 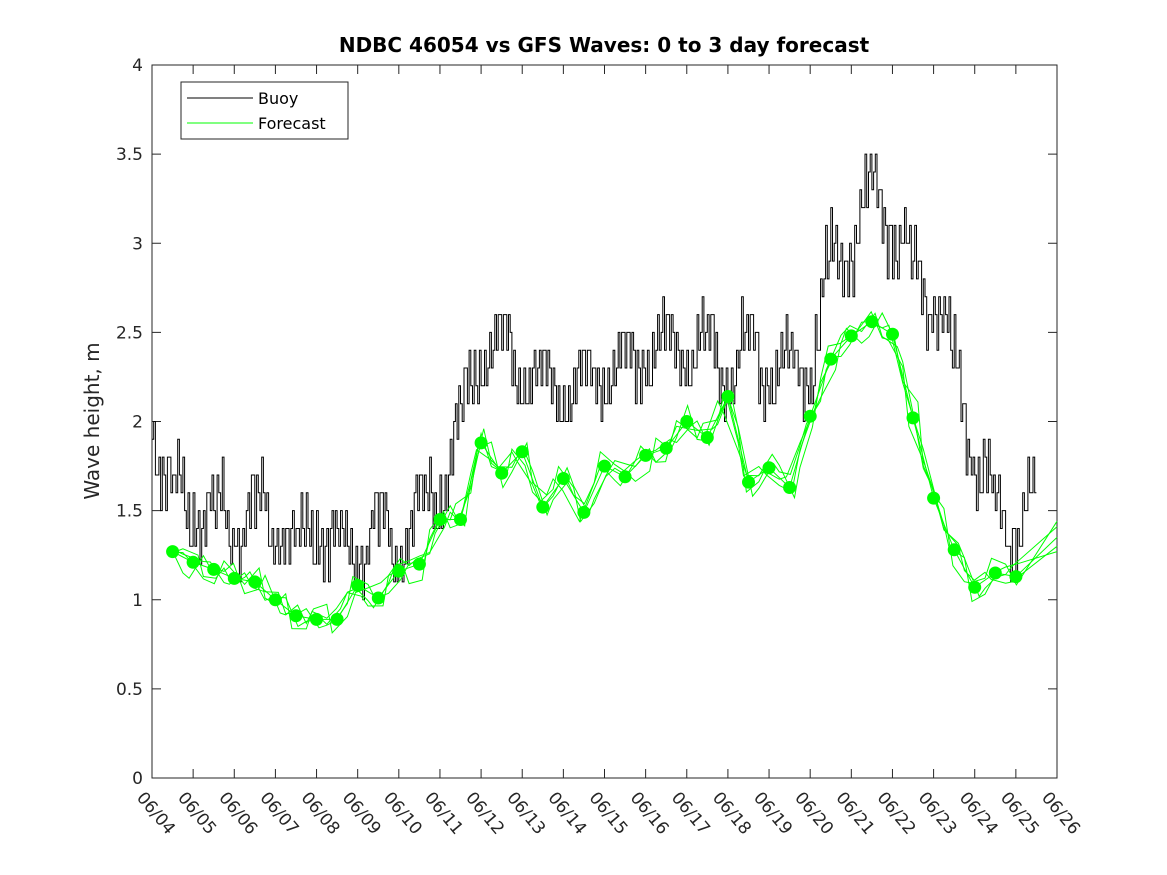 I want to click on legend: Buoy Forecast, so click(x=264, y=110).